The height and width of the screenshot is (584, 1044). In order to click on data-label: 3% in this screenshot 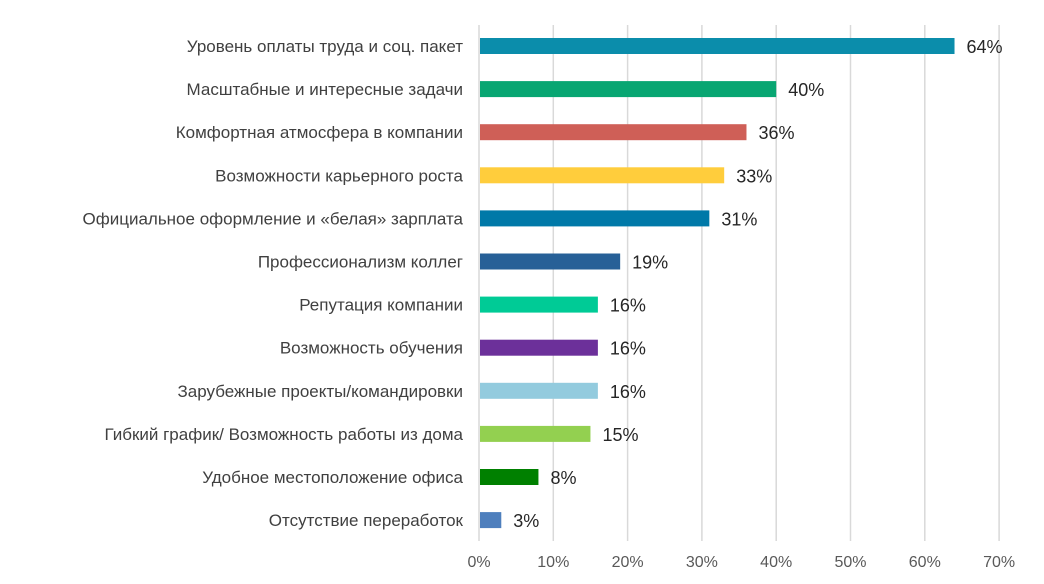, I will do `click(526, 521)`.